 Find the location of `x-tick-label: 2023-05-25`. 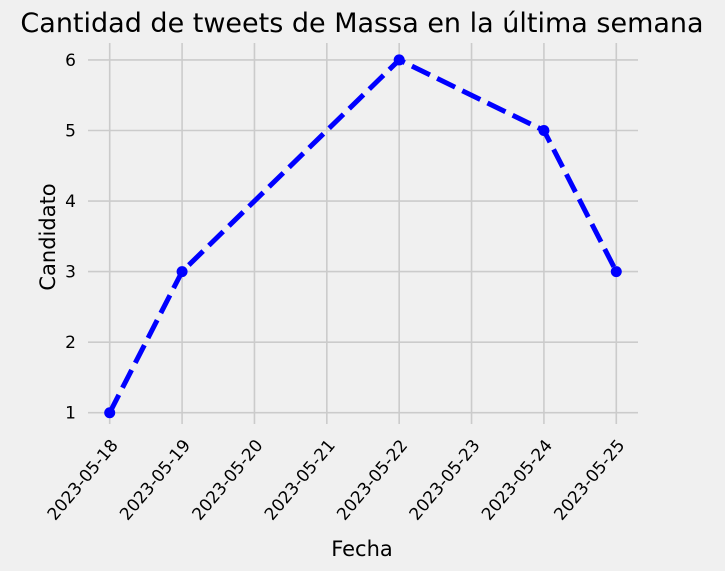

x-tick-label: 2023-05-25 is located at coordinates (589, 480).